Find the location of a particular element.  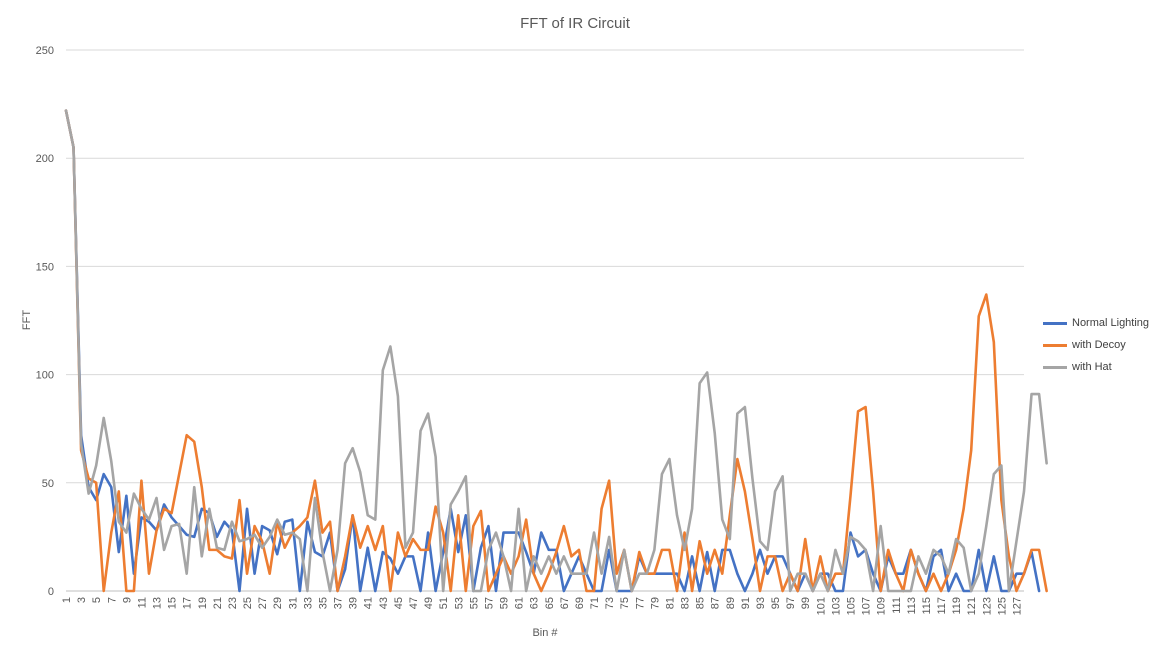

y-tick-label: 100 is located at coordinates (45, 376).